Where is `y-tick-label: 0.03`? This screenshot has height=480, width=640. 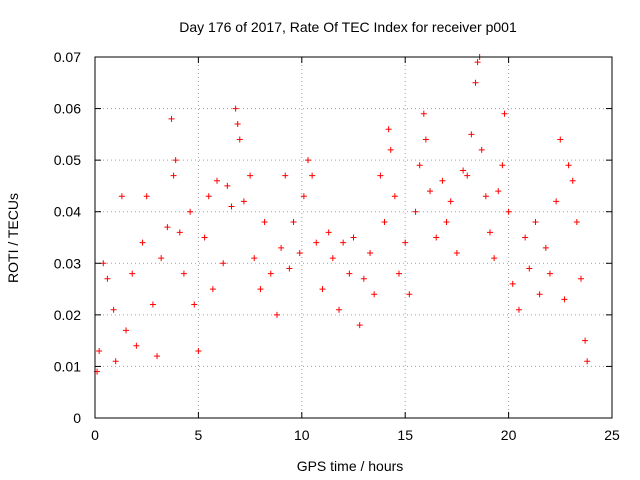
y-tick-label: 0.03 is located at coordinates (67, 263).